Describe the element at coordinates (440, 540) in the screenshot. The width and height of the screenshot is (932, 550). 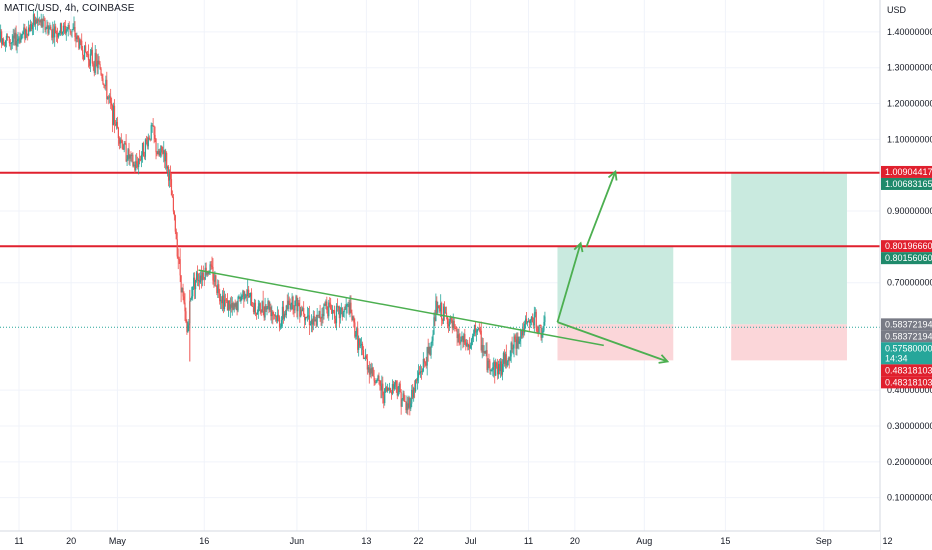
I see `time-axis` at that location.